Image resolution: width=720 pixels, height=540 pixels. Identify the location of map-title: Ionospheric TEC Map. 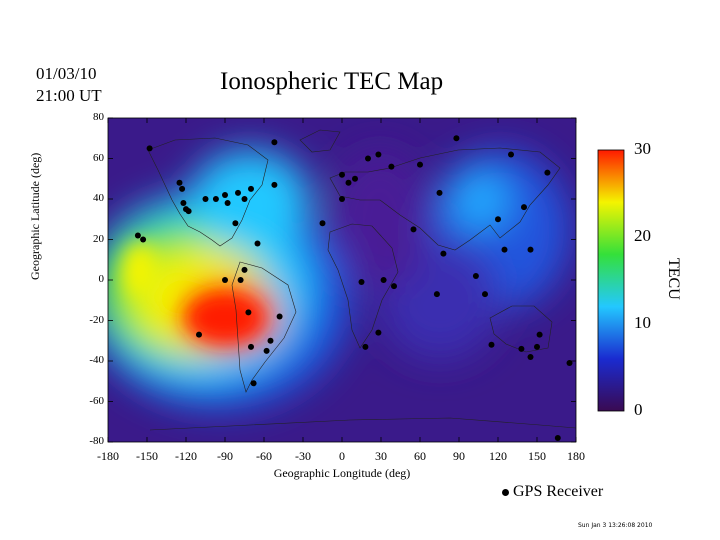
(332, 81).